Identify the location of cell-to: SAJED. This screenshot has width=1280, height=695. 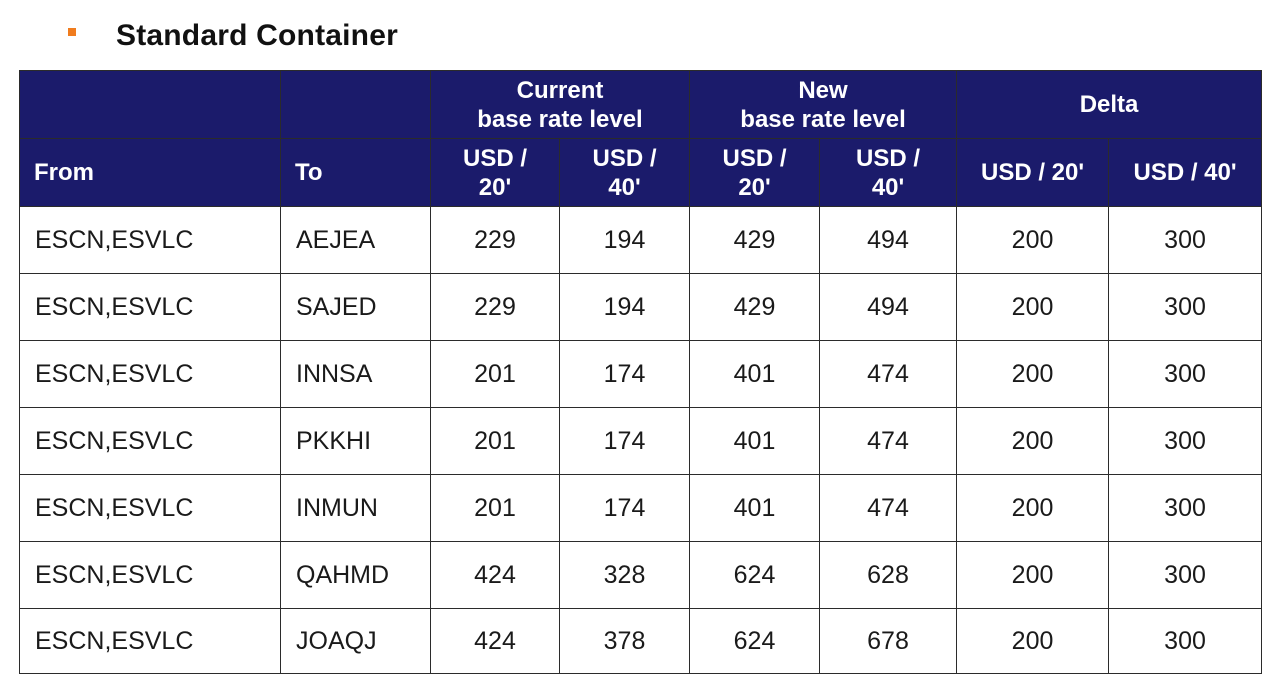
(355, 307).